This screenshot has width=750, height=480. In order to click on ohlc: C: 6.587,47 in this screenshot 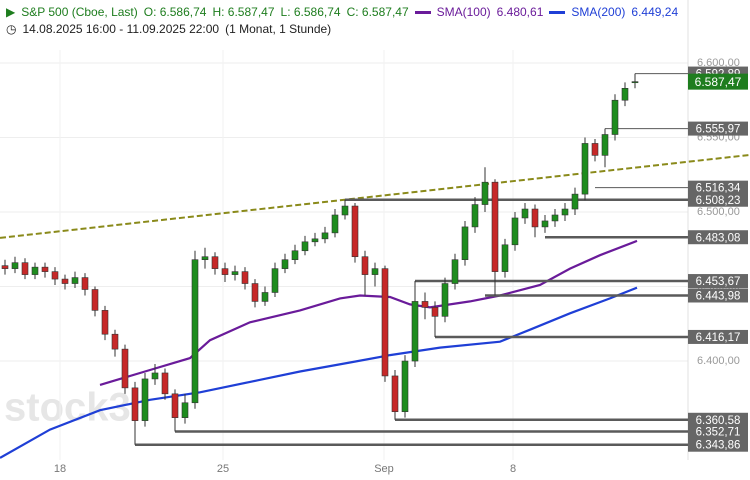, I will do `click(377, 12)`.